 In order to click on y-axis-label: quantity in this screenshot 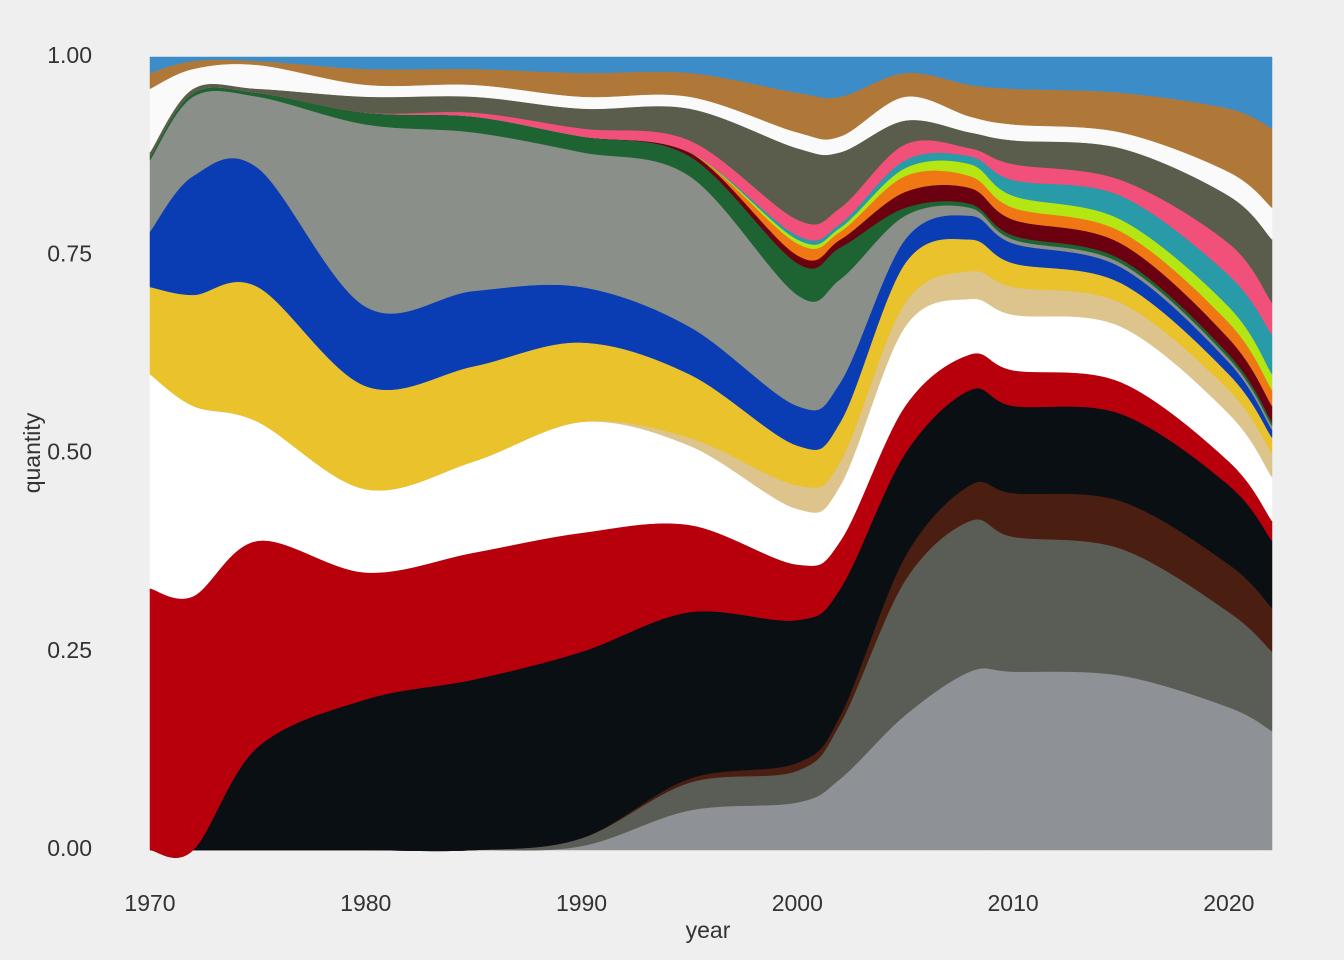, I will do `click(32, 452)`.